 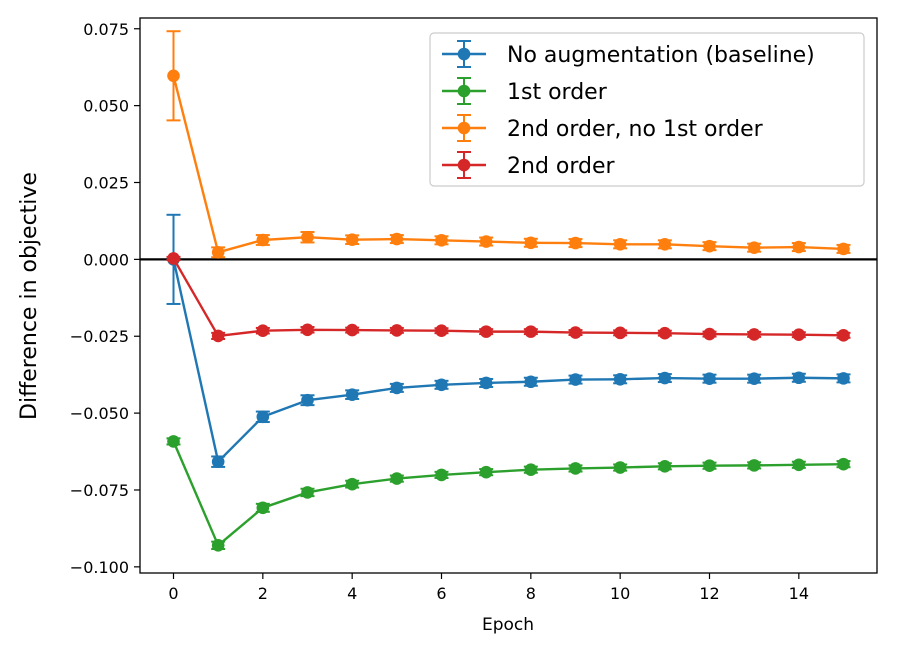 I want to click on x-tick-label: 0, so click(x=173, y=593).